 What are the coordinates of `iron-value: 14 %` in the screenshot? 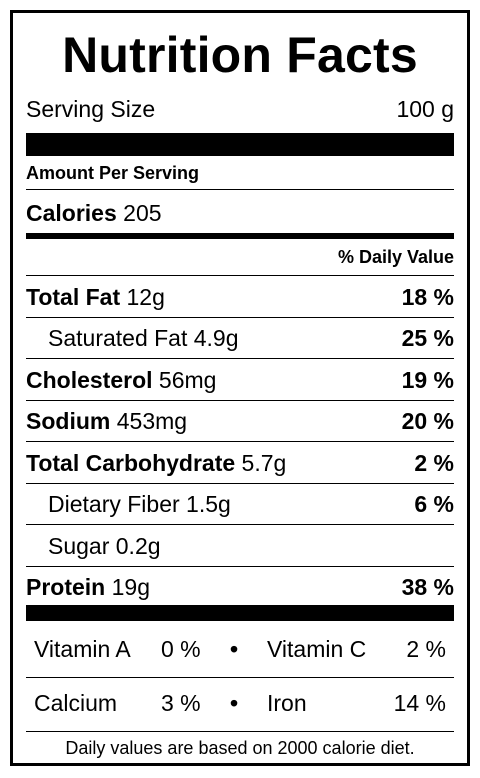 It's located at (419, 703).